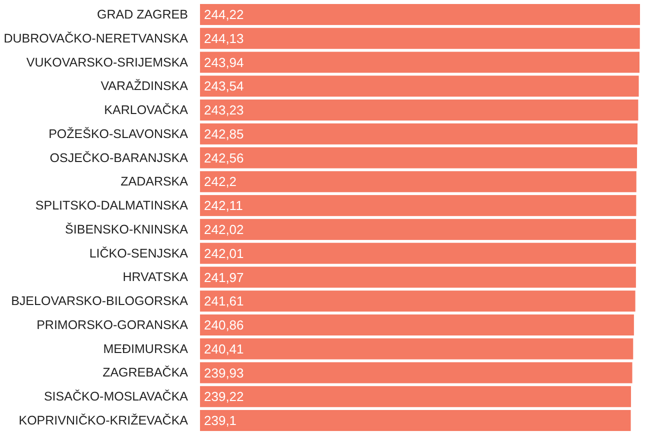  Describe the element at coordinates (224, 277) in the screenshot. I see `data-label: 241,97` at that location.